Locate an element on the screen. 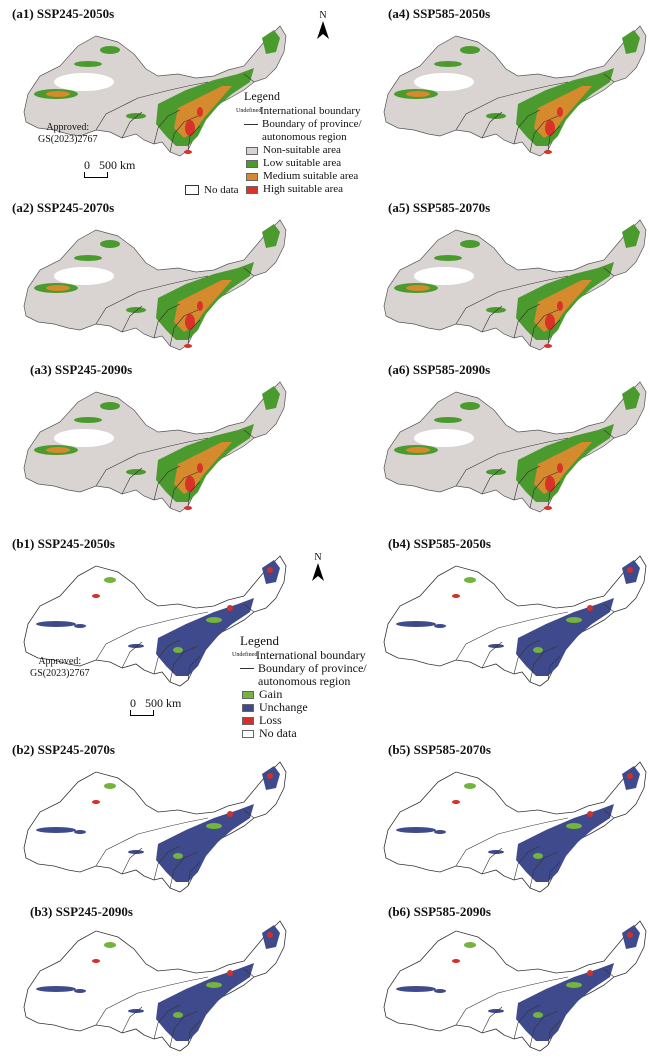  map-panel-a1: (a1) SSP245-2050s is located at coordinates (160, 91).